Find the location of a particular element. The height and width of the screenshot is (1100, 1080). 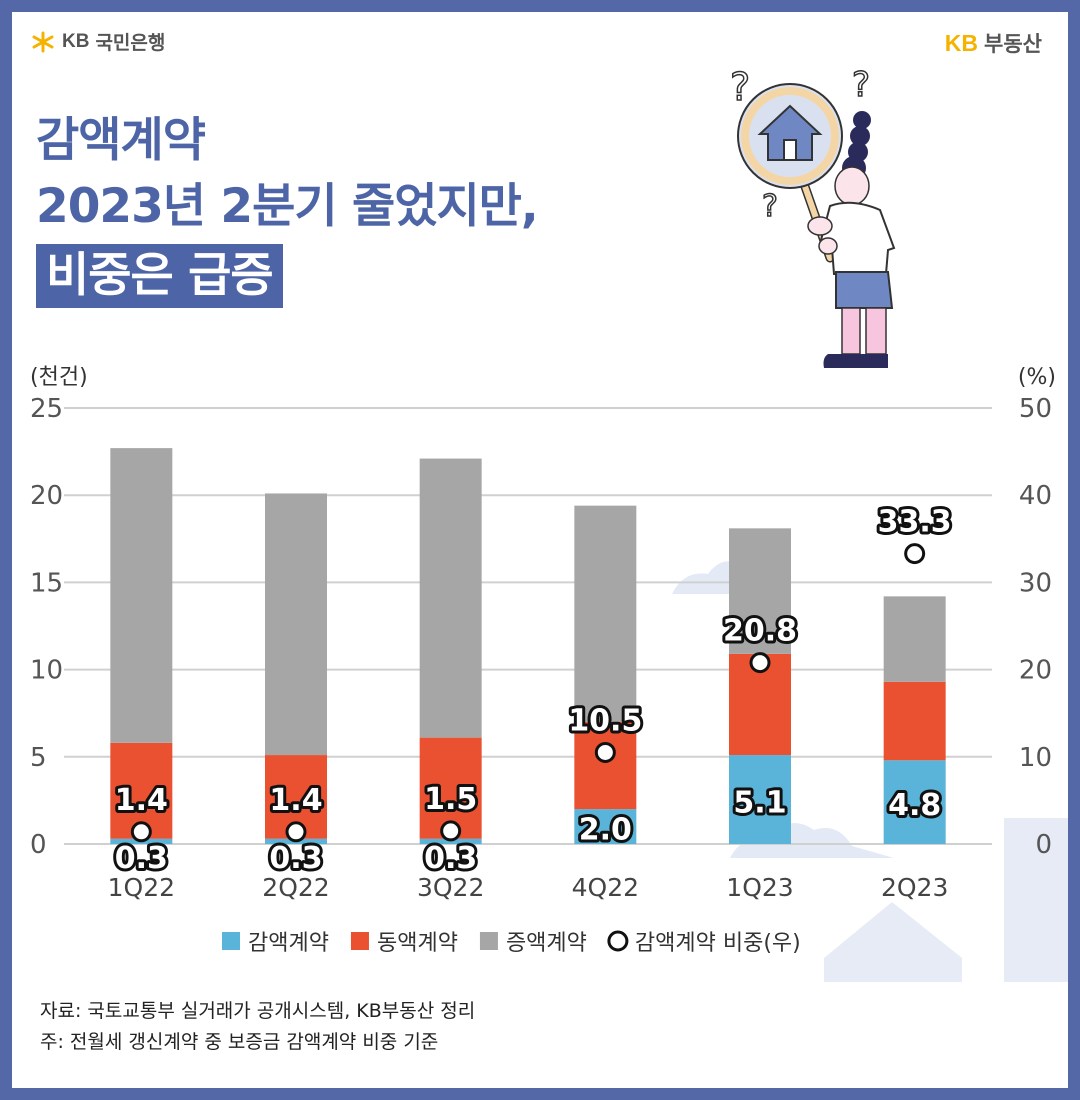

right-tick-label: 0 is located at coordinates (1043, 845).